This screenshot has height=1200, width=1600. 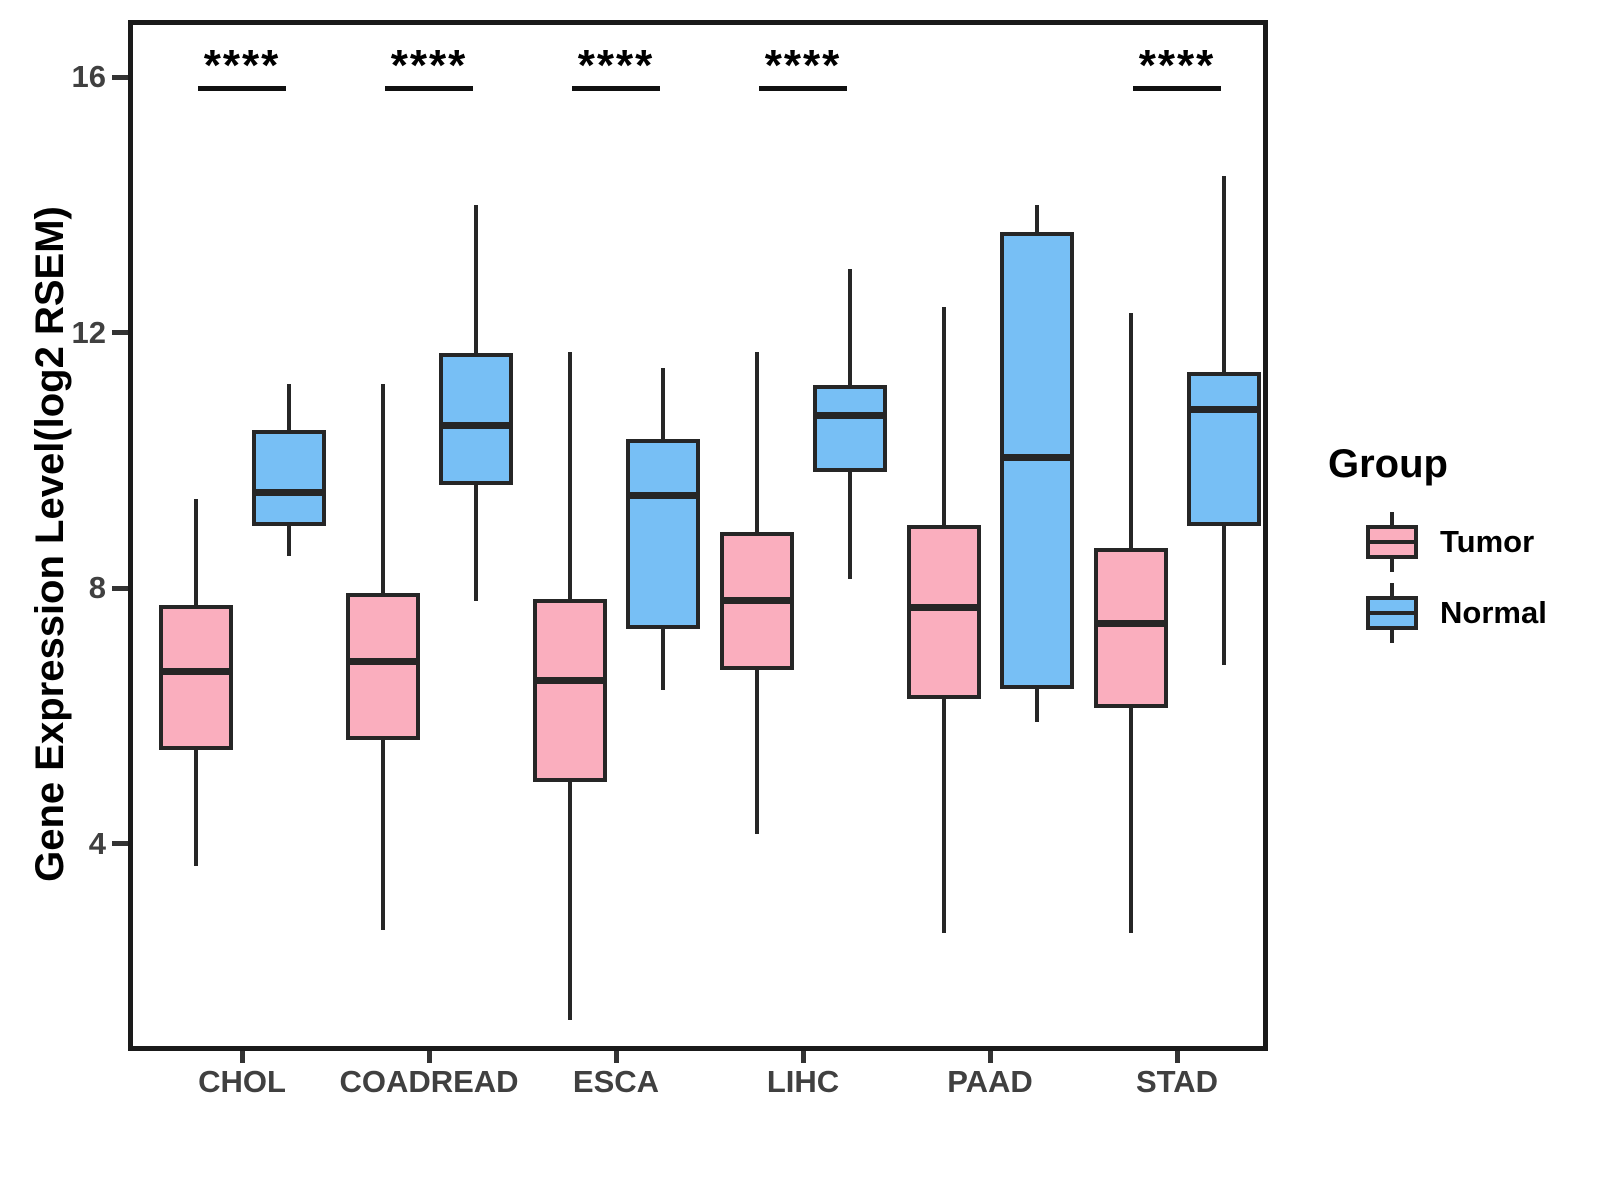 What do you see at coordinates (429, 88) in the screenshot?
I see `significance-bar-COADREAD` at bounding box center [429, 88].